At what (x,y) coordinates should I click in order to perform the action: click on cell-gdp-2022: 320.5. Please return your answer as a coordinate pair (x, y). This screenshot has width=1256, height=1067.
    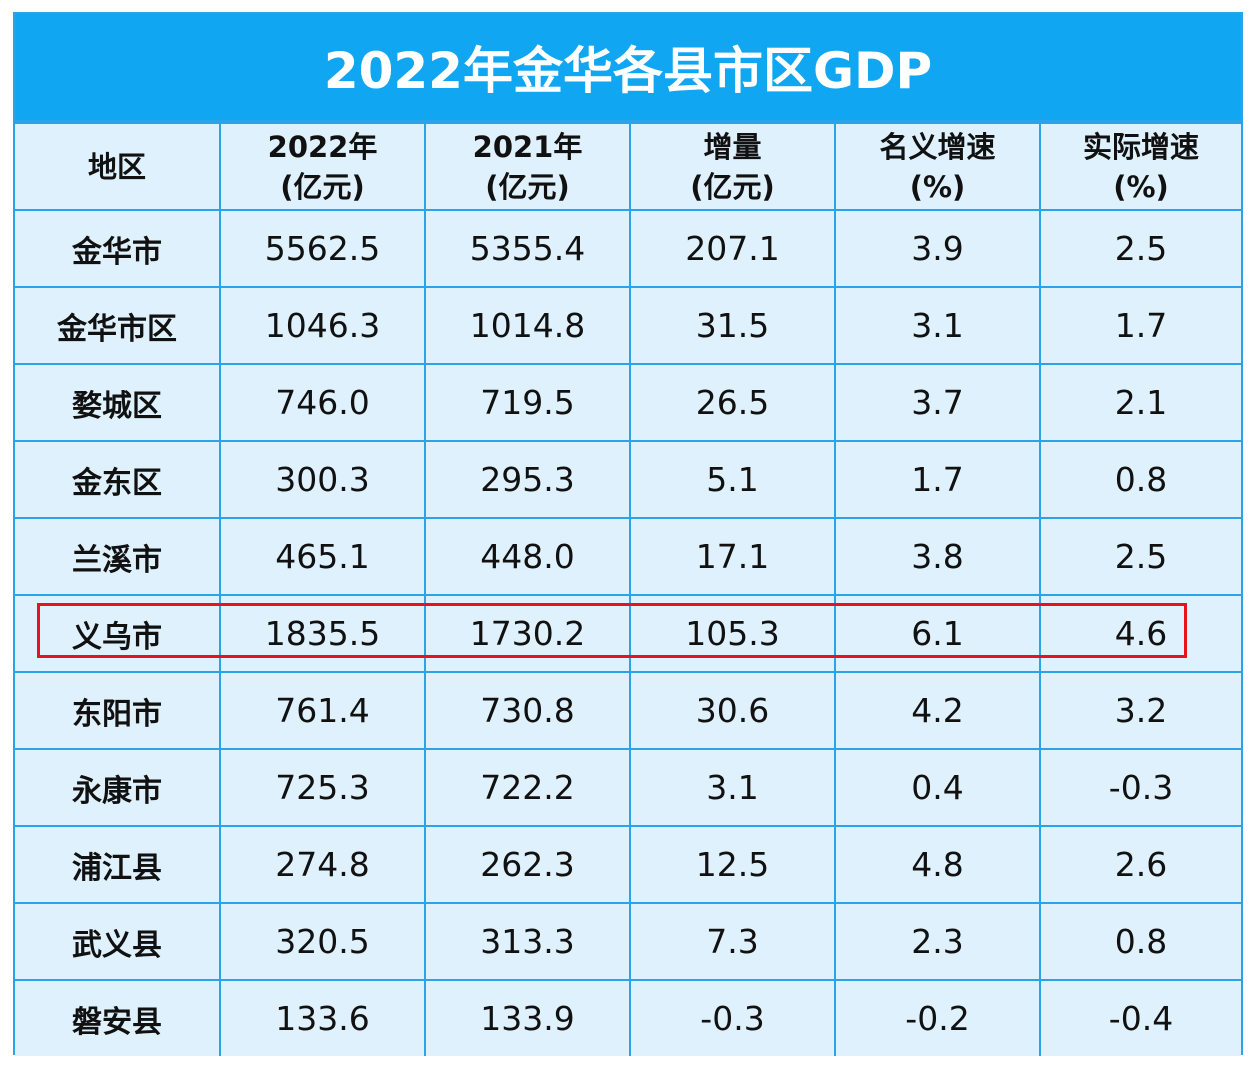
    Looking at the image, I should click on (322, 941).